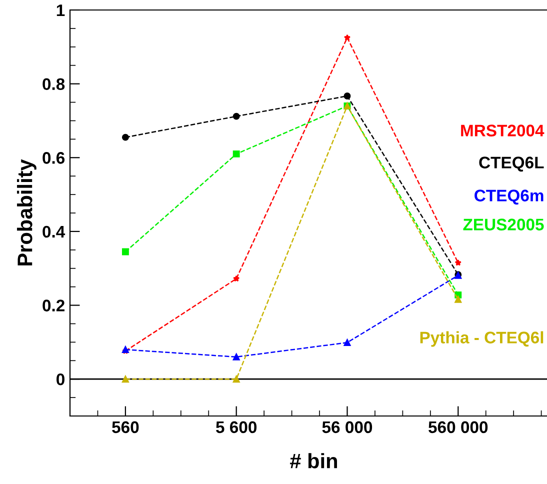 The width and height of the screenshot is (547, 484). Describe the element at coordinates (53, 306) in the screenshot. I see `y-tick-label: 0.2` at that location.